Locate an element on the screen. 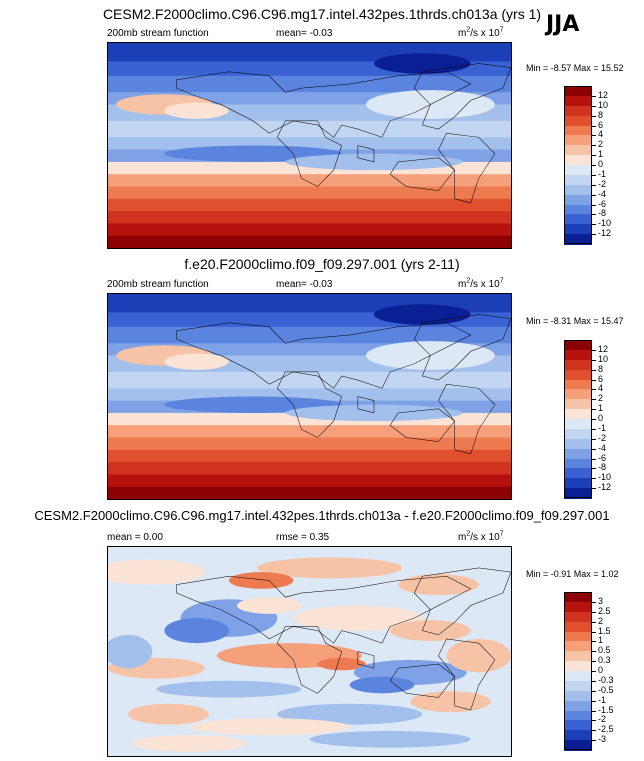 The height and width of the screenshot is (761, 644). colorbar-label: -4 is located at coordinates (602, 447).